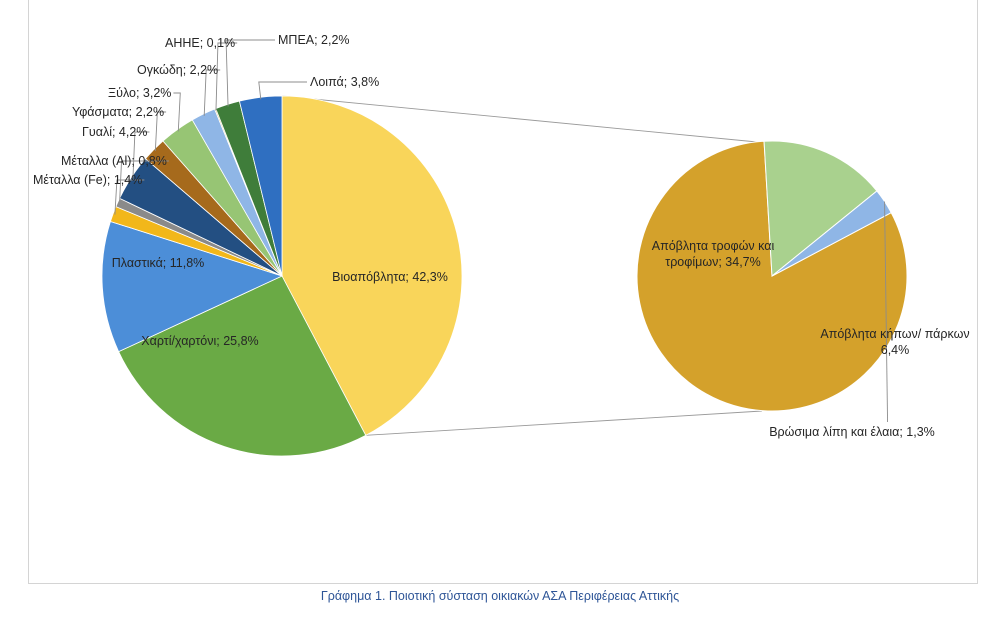 This screenshot has height=619, width=1000. Describe the element at coordinates (158, 263) in the screenshot. I see `slice-label: Πλαστικά; 11,8%` at that location.